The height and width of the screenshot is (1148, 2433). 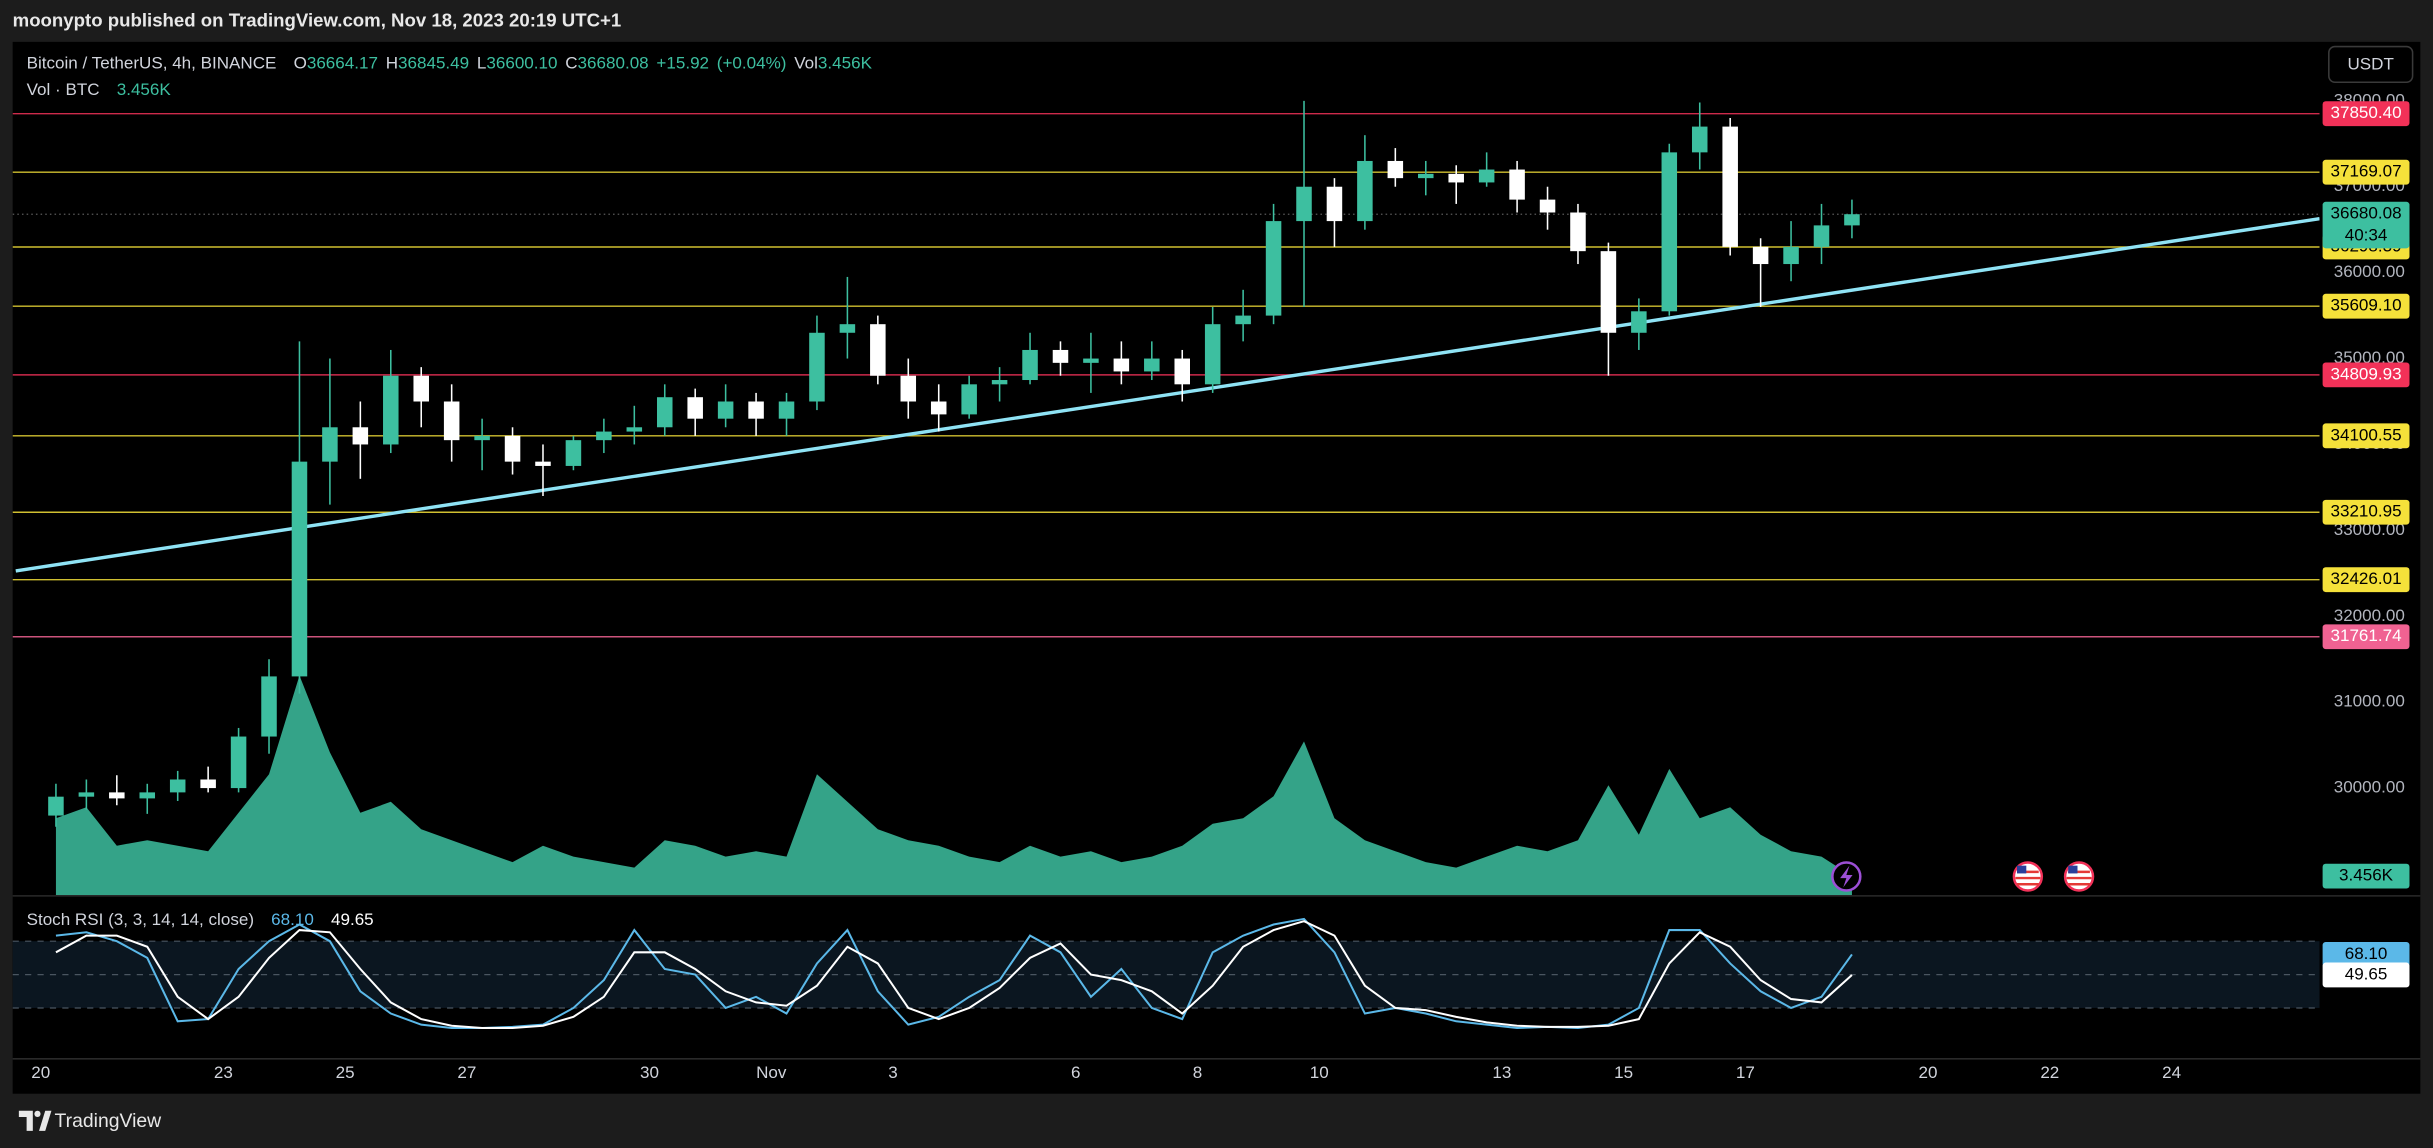 I want to click on x-tick-label: 13, so click(x=1501, y=1072).